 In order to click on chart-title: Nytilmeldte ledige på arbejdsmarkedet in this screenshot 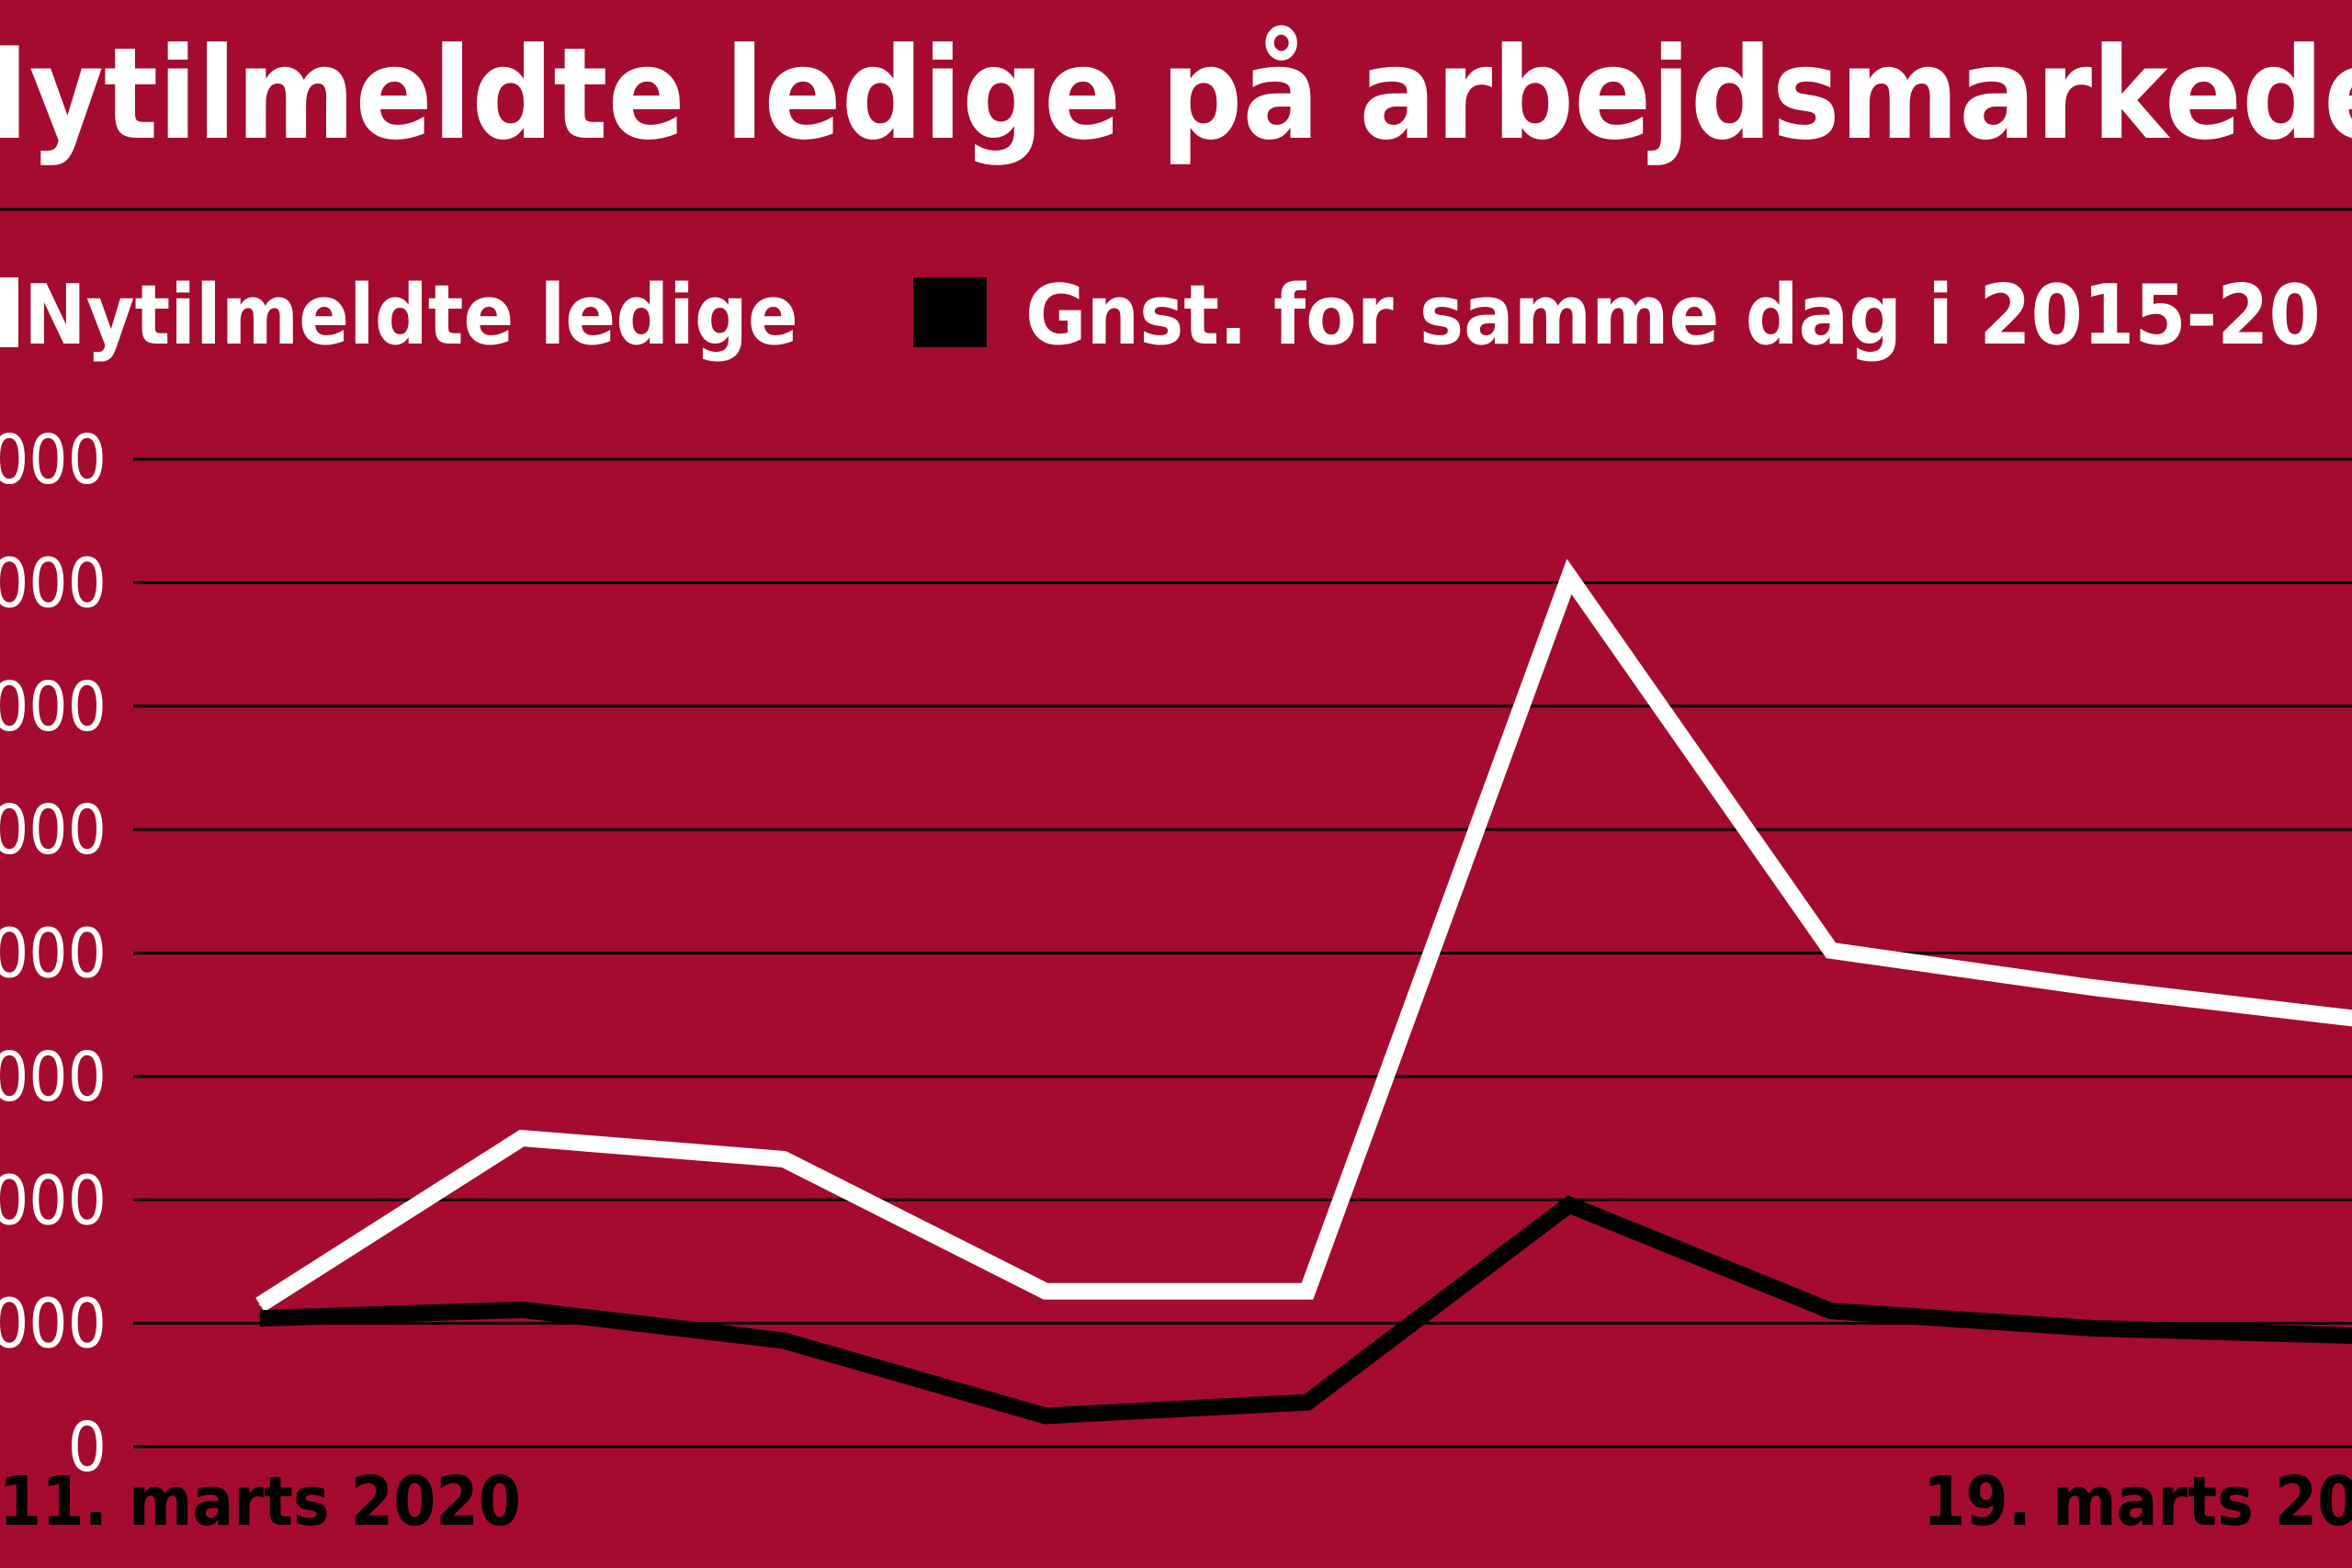, I will do `click(1176, 94)`.